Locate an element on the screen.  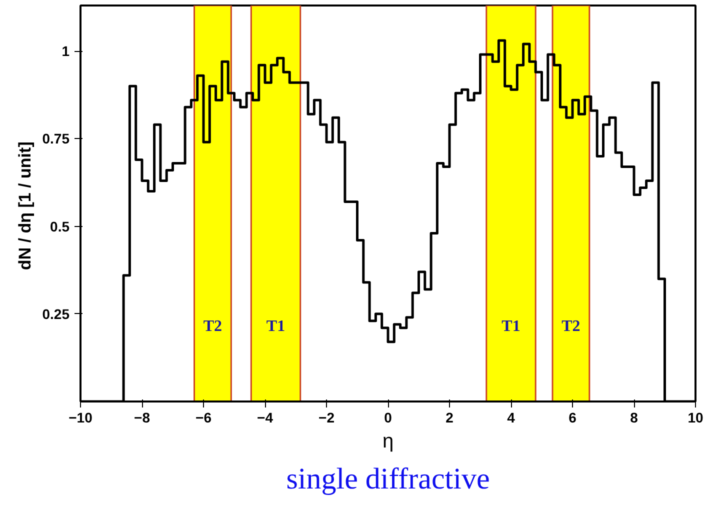
x-tick-label: −8 is located at coordinates (142, 418).